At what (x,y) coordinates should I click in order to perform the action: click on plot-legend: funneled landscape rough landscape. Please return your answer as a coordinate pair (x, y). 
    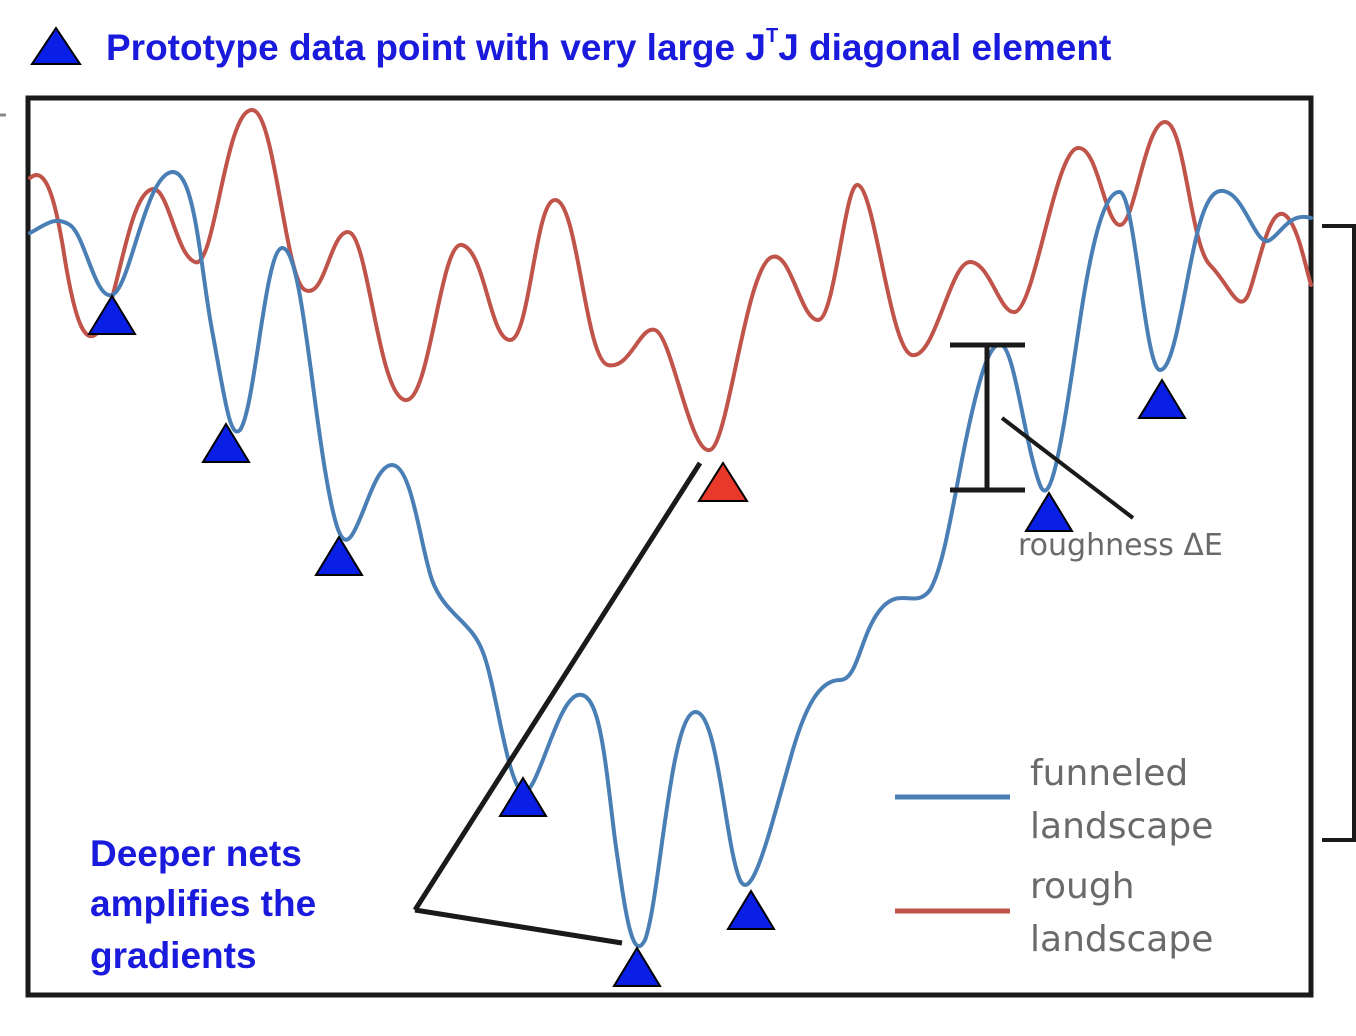
    Looking at the image, I should click on (1054, 856).